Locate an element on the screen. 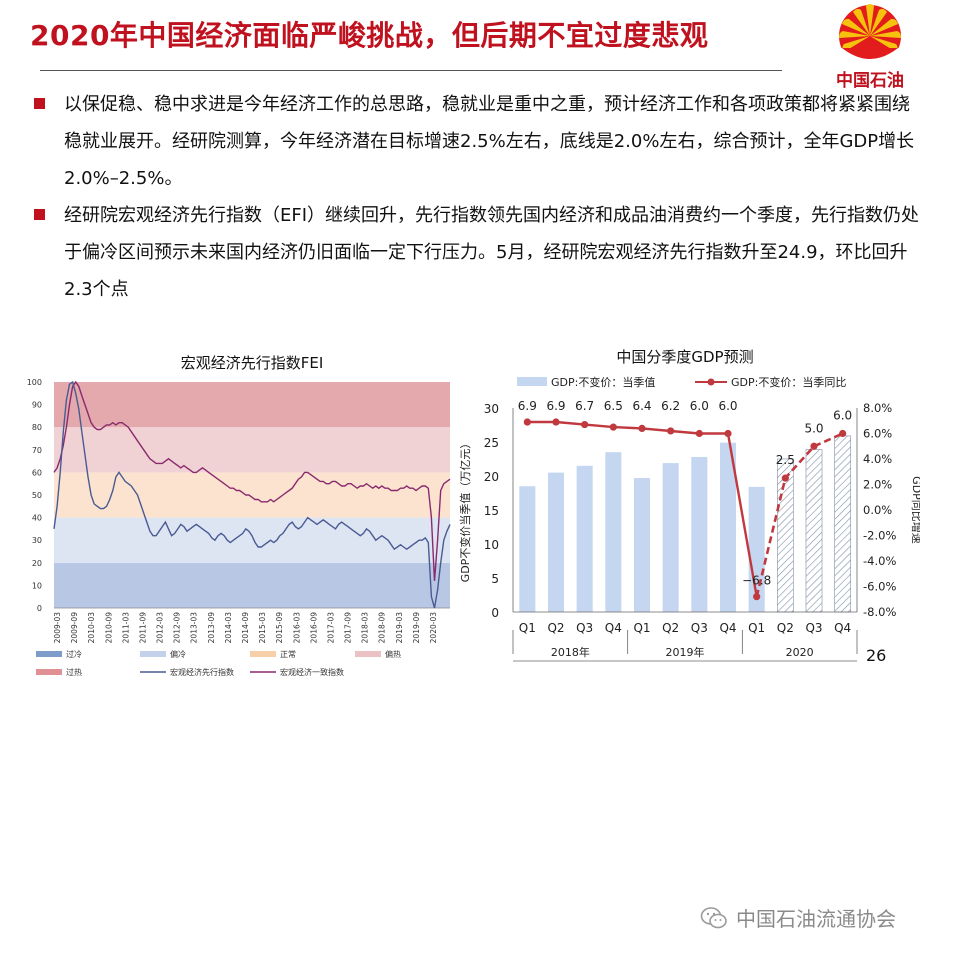  x-tick-label: 2010-03 is located at coordinates (91, 628).